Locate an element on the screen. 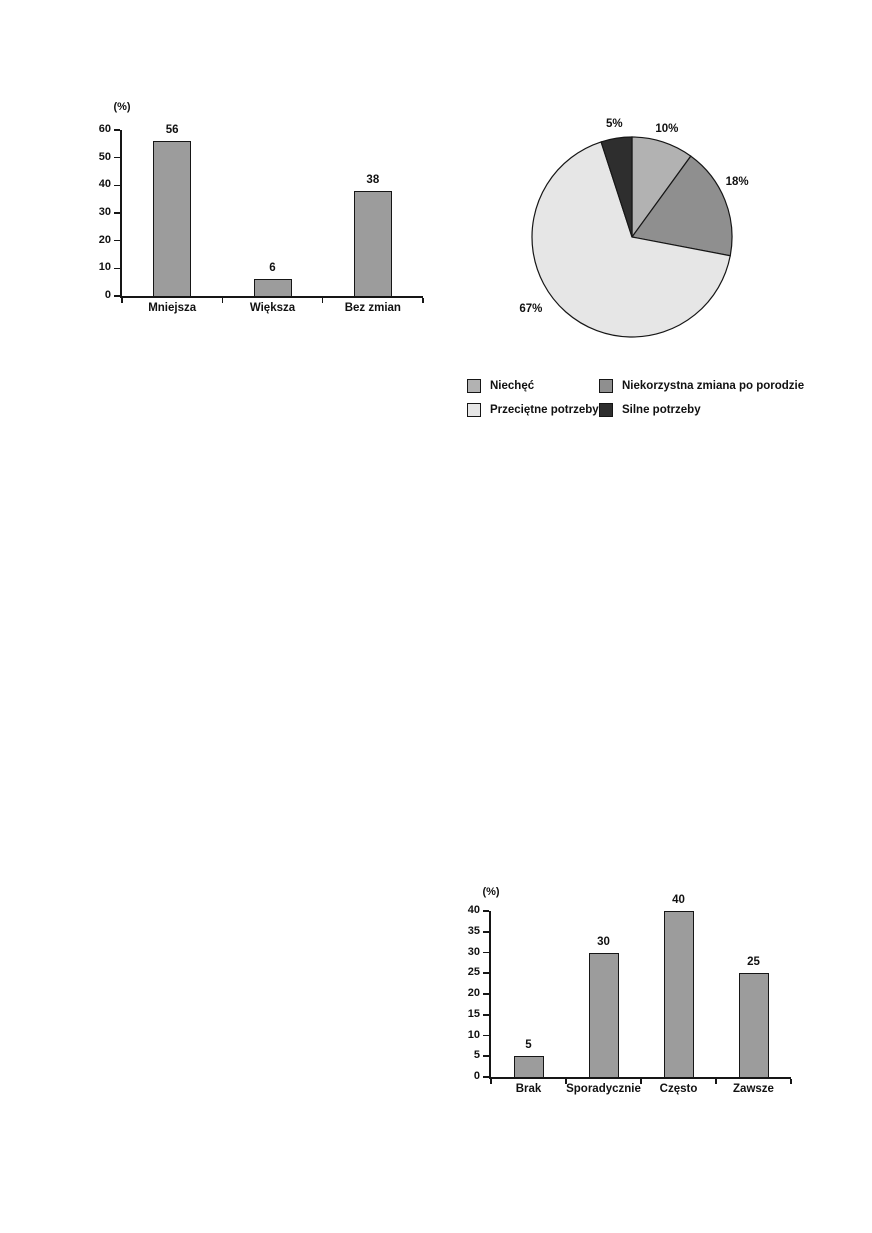  y-tick-label: 15 is located at coordinates (473, 1013).